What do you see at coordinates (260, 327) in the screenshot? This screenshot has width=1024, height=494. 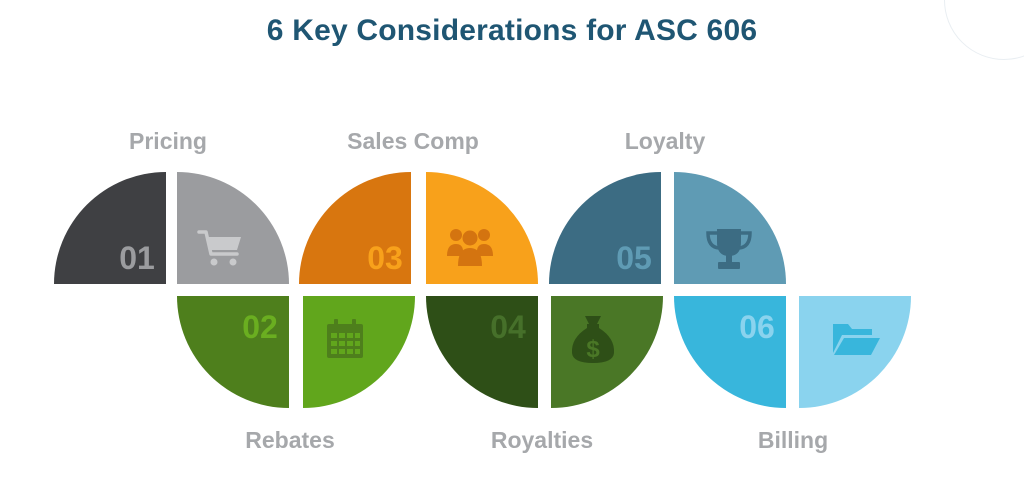 I see `number-02: 02` at bounding box center [260, 327].